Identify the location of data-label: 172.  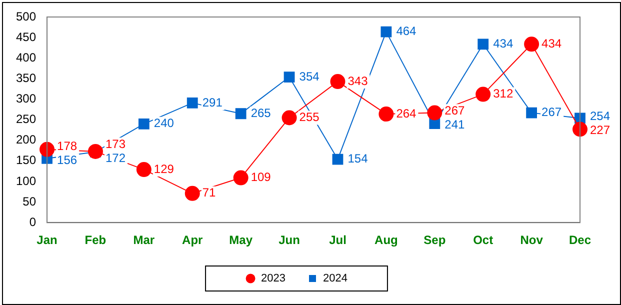
(115, 157).